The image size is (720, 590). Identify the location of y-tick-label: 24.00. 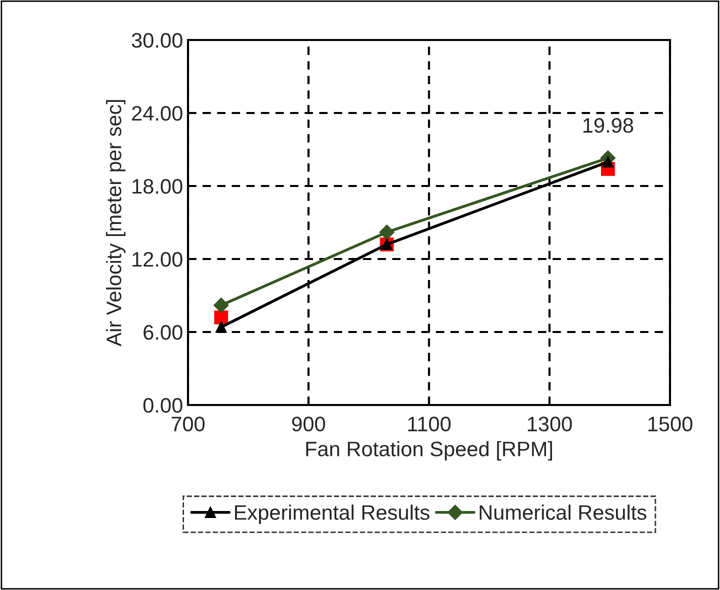
(157, 113).